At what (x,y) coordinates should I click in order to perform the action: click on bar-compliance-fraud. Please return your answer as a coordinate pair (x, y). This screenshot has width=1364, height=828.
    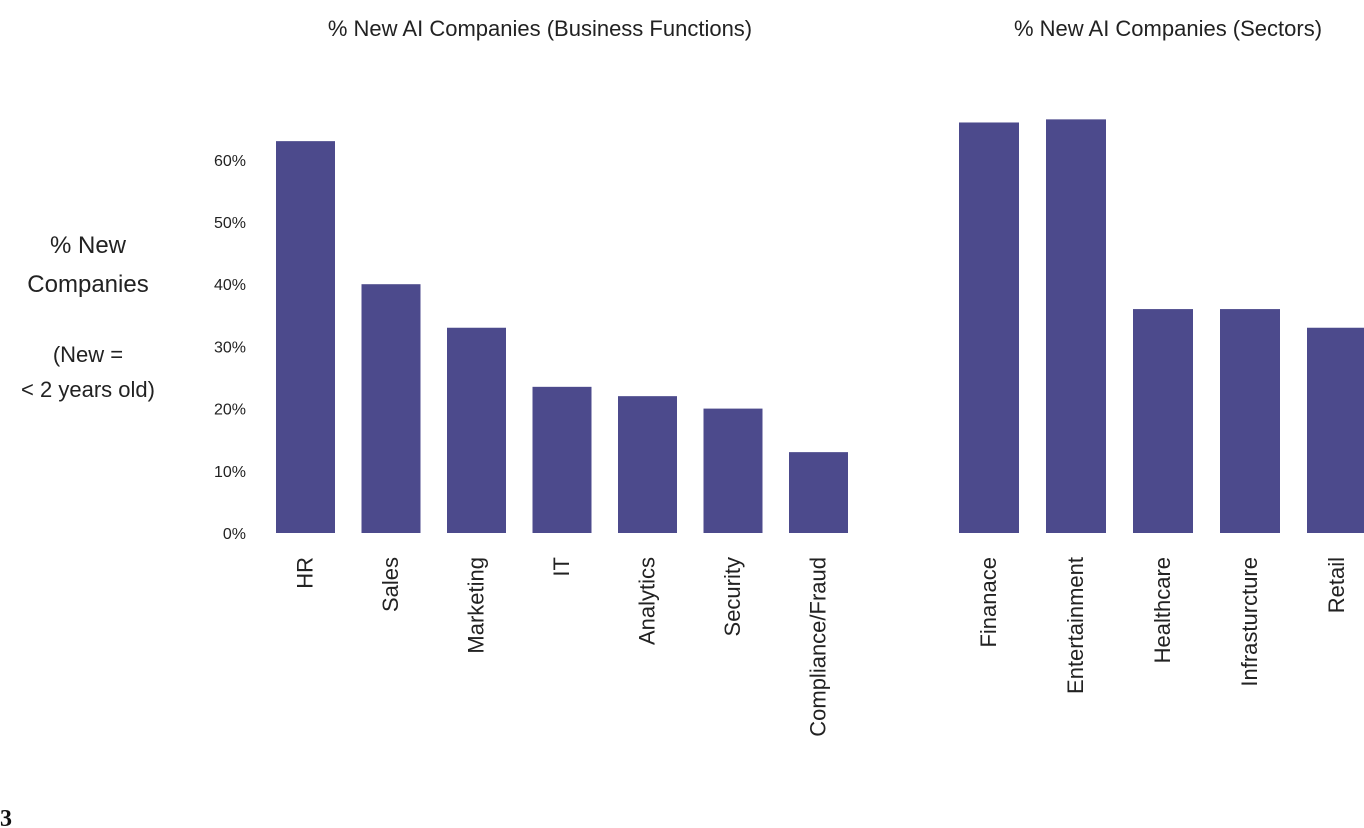
    Looking at the image, I should click on (818, 492).